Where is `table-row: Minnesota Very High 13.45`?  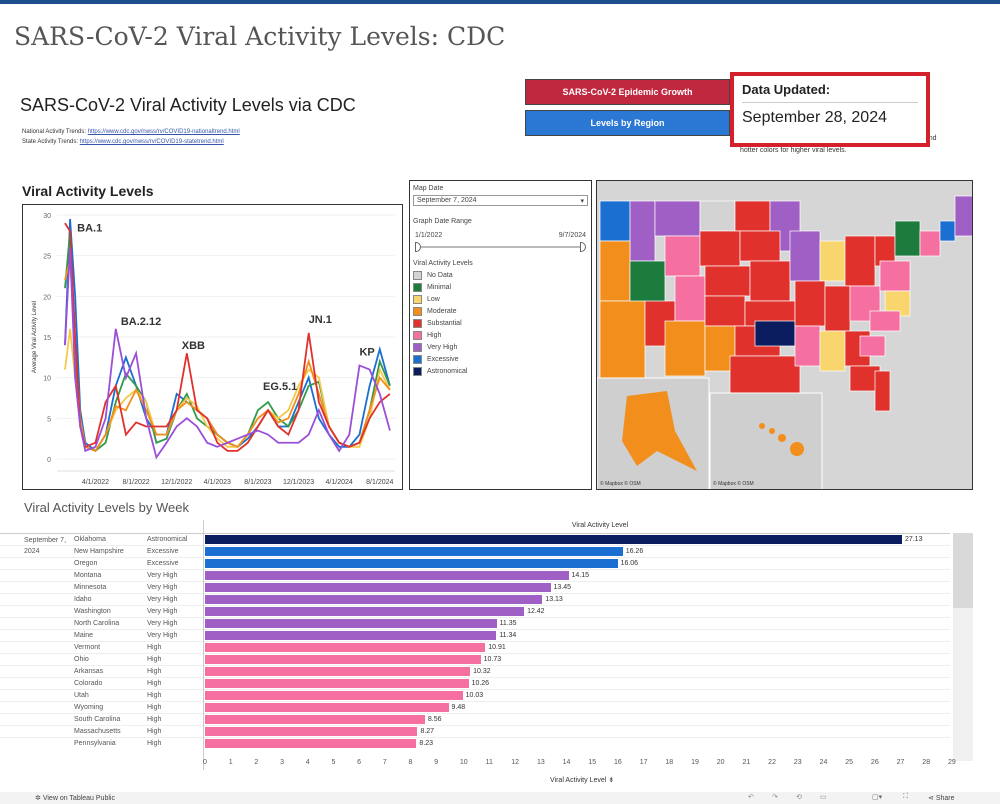
table-row: Minnesota Very High 13.45 is located at coordinates (475, 587).